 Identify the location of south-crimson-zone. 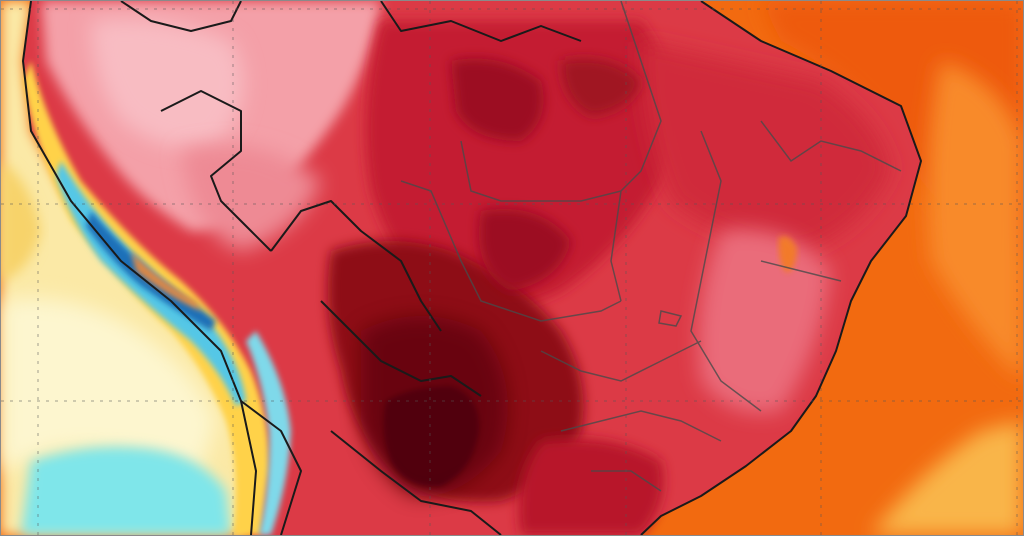
(591, 486).